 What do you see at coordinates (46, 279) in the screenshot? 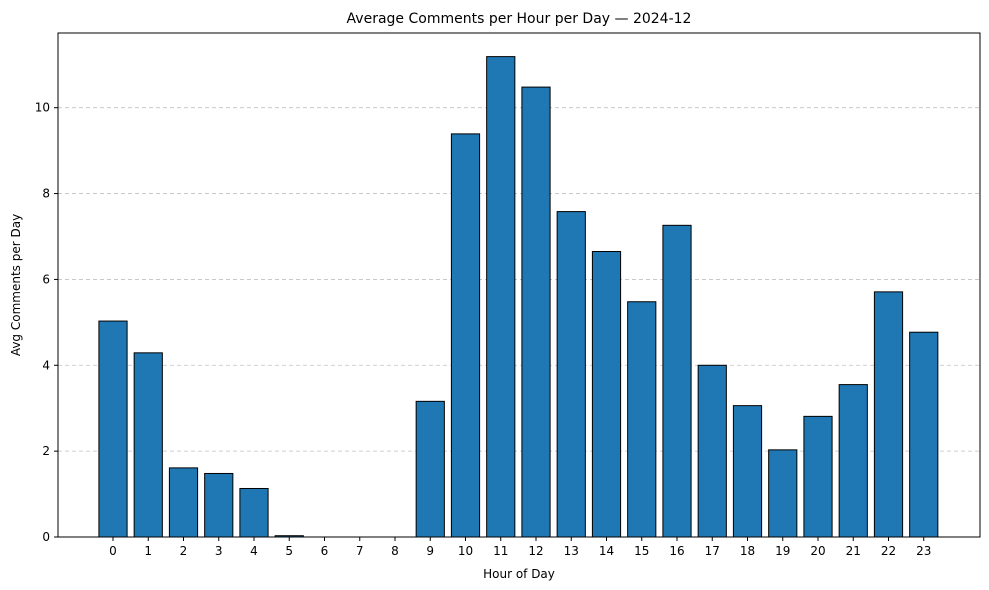
I see `y-tick-label: 6` at bounding box center [46, 279].